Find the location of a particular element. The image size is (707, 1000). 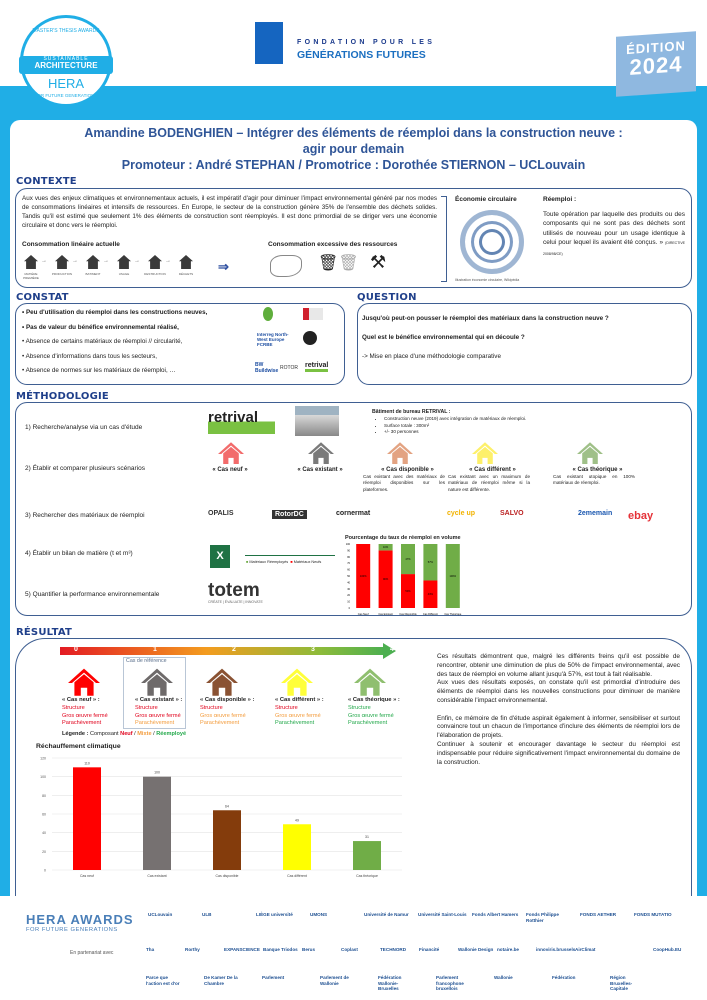

legend-neufs: Matériaux Neufs is located at coordinates (307, 562).